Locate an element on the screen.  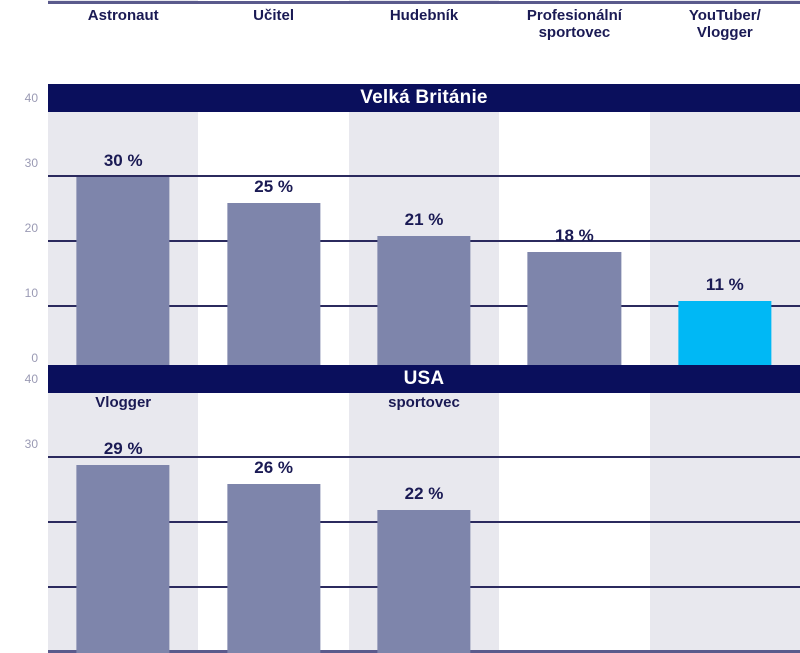
bar-slot: 29 % is located at coordinates (123, 523).